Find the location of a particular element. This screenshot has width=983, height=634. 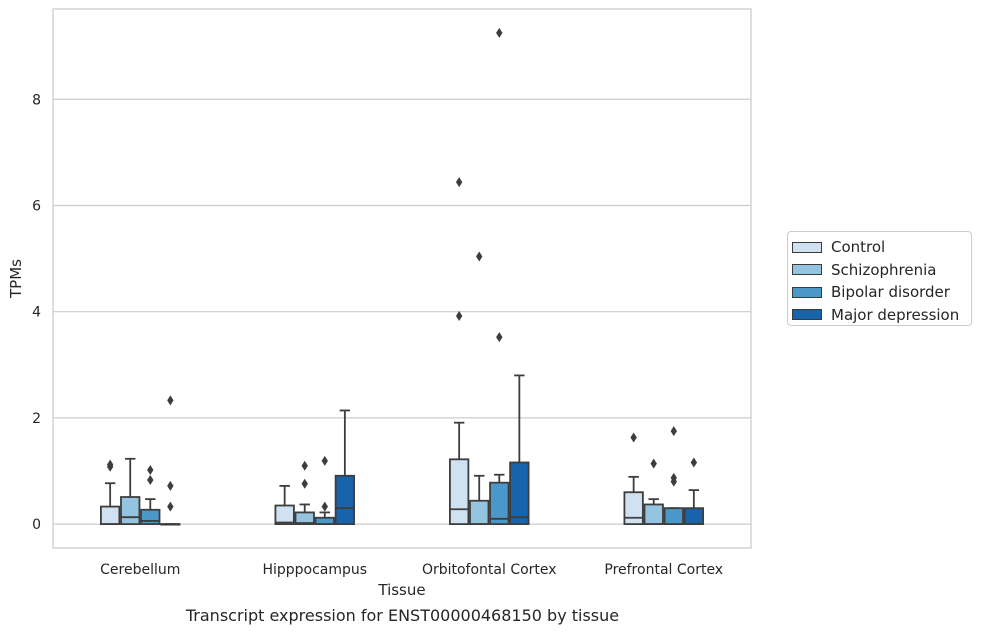

legend-item: Major depression is located at coordinates (881, 315).